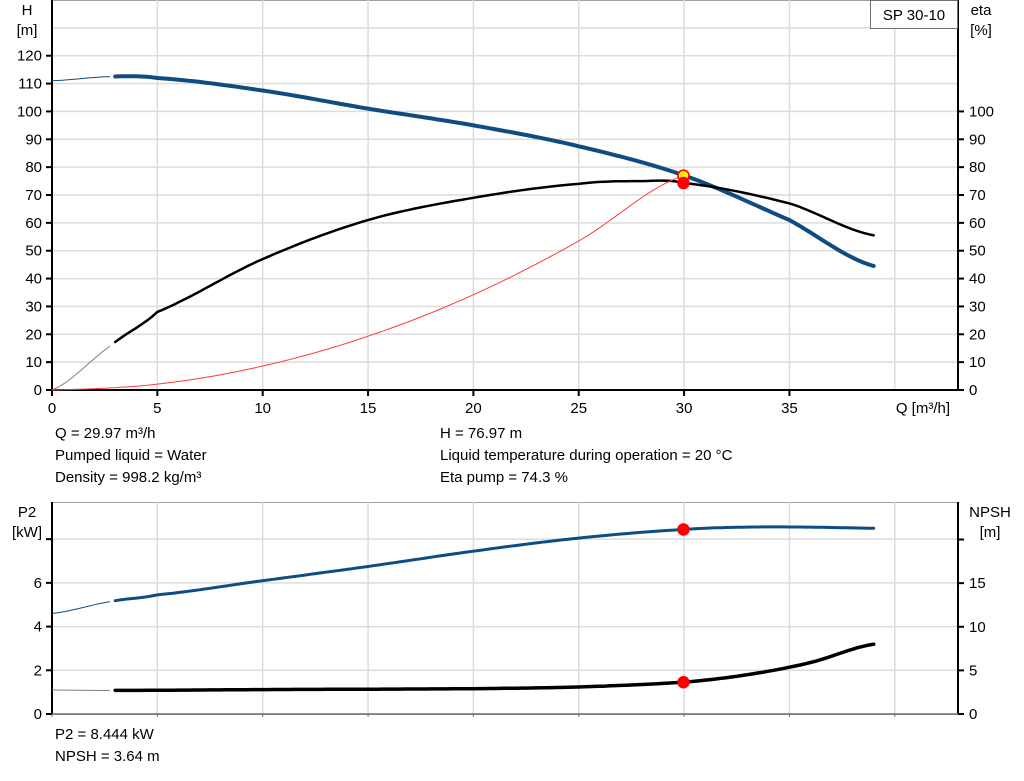 The image size is (1024, 781). What do you see at coordinates (982, 10) in the screenshot?
I see `y-axis-title-right: eta` at bounding box center [982, 10].